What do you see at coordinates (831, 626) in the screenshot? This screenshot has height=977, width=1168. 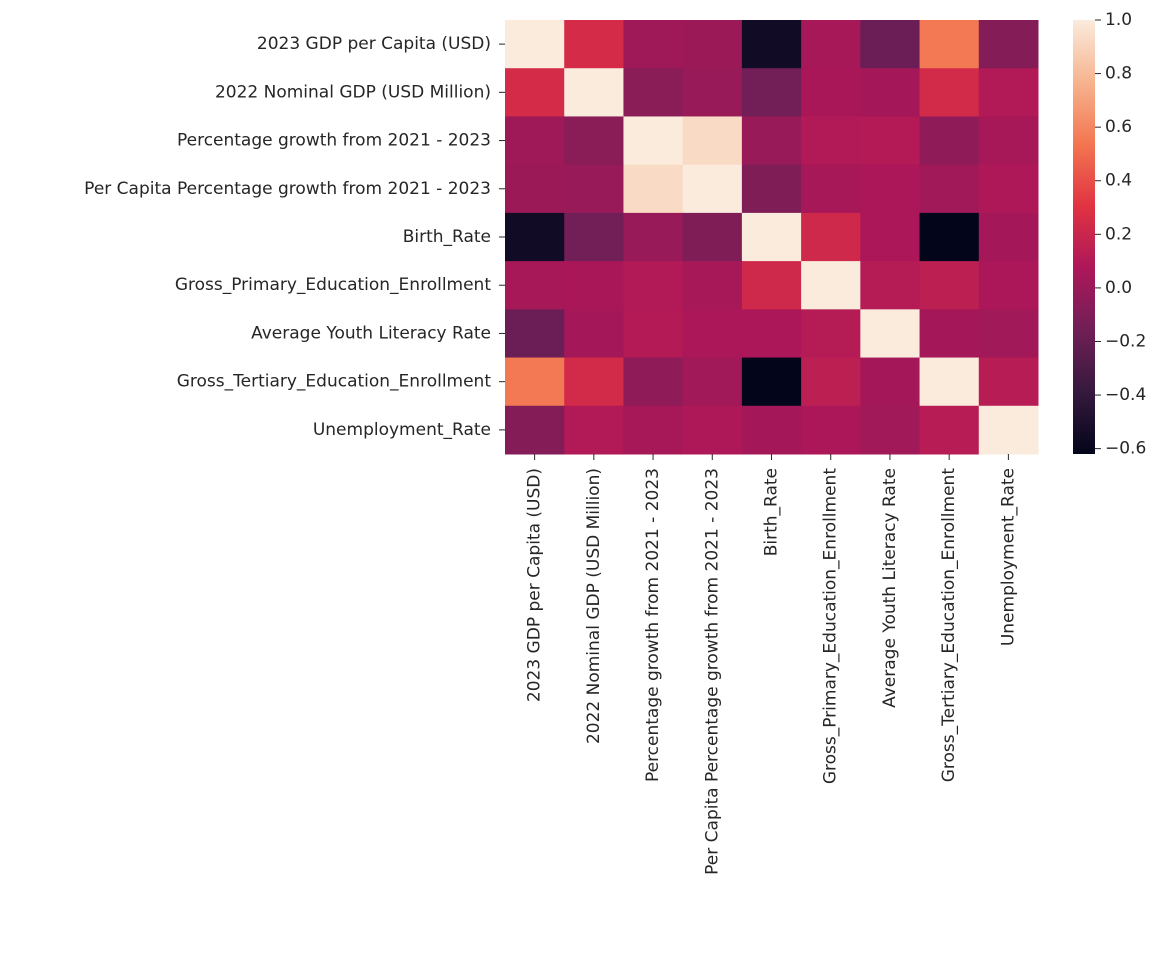 I see `column-label: Gross_Primary_Education_Enrollment` at bounding box center [831, 626].